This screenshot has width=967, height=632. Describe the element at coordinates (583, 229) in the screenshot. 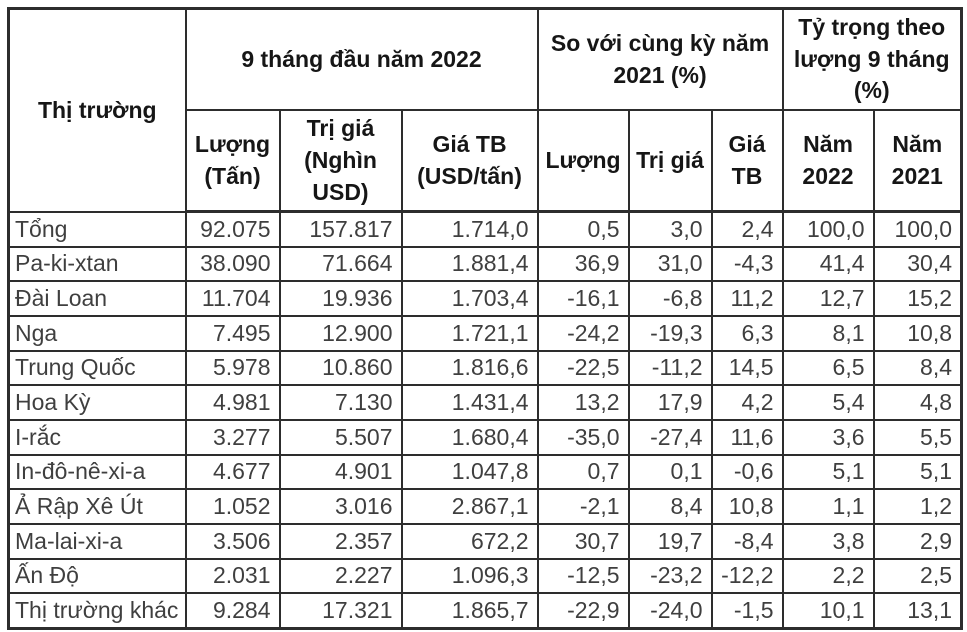

I see `value-cell: 0,5` at that location.